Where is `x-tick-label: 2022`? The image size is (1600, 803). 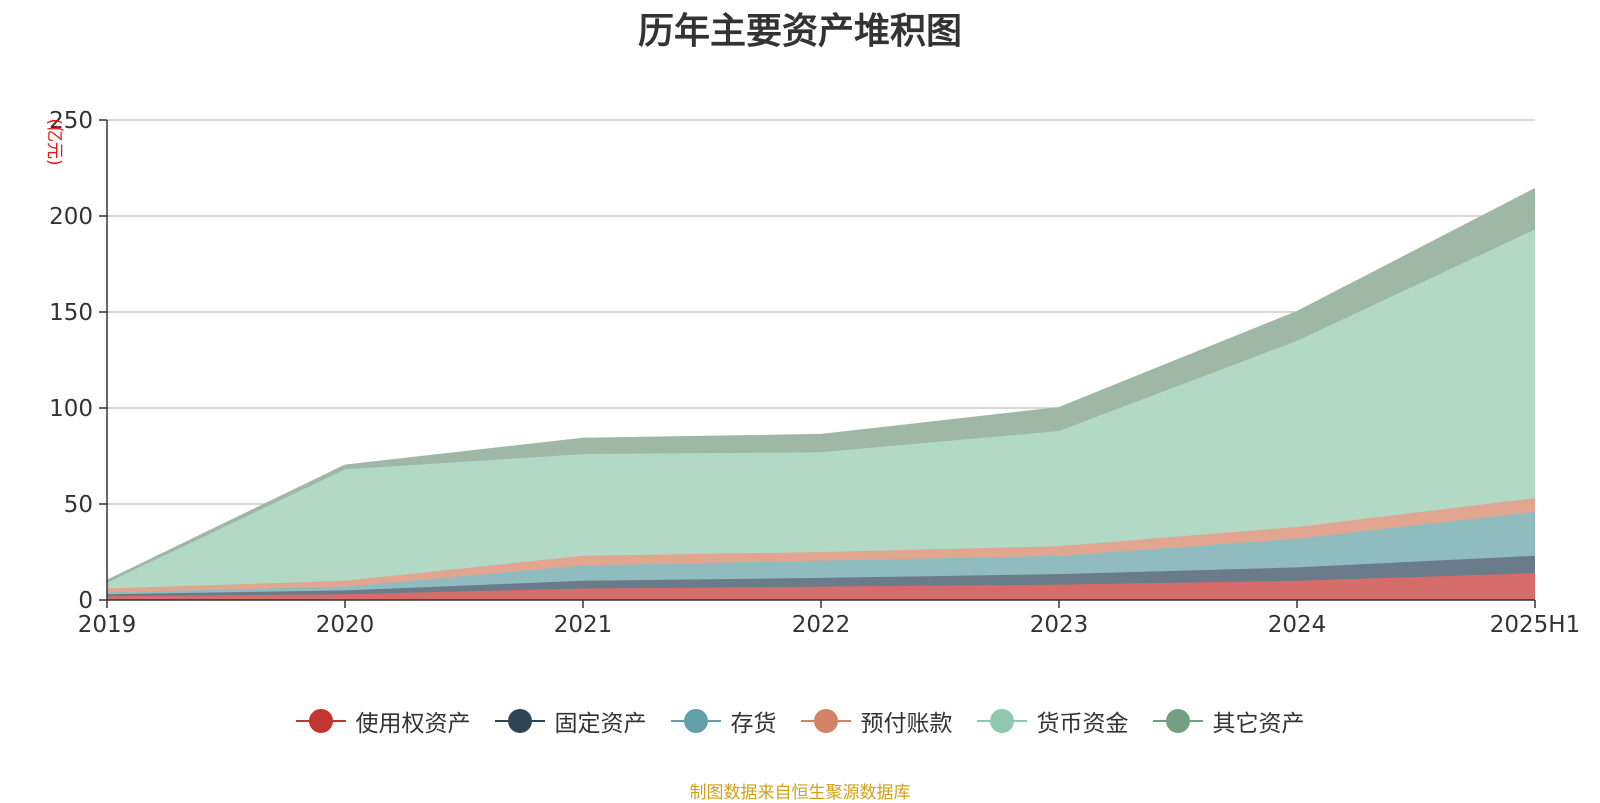 x-tick-label: 2022 is located at coordinates (821, 625).